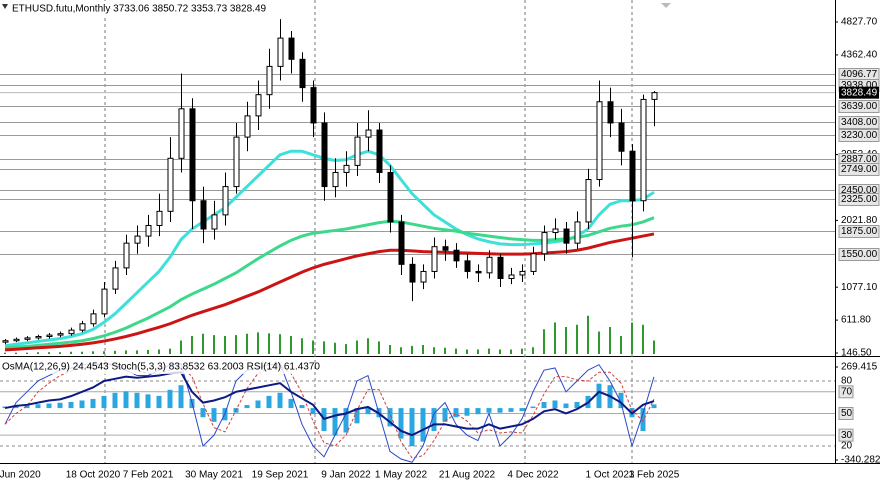  What do you see at coordinates (859, 22) in the screenshot?
I see `y-tick-label: 4827.70` at bounding box center [859, 22].